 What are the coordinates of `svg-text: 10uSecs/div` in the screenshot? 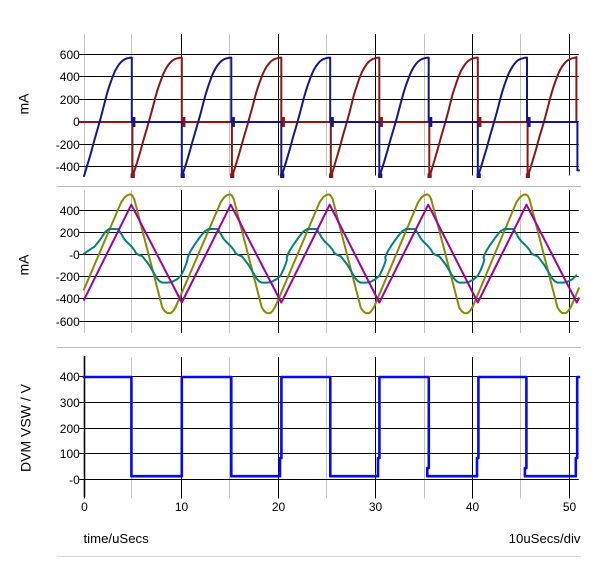 It's located at (545, 538).